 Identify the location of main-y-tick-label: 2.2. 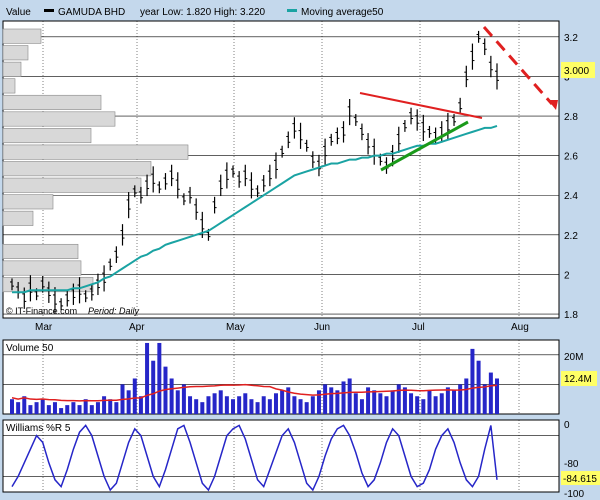
(571, 236).